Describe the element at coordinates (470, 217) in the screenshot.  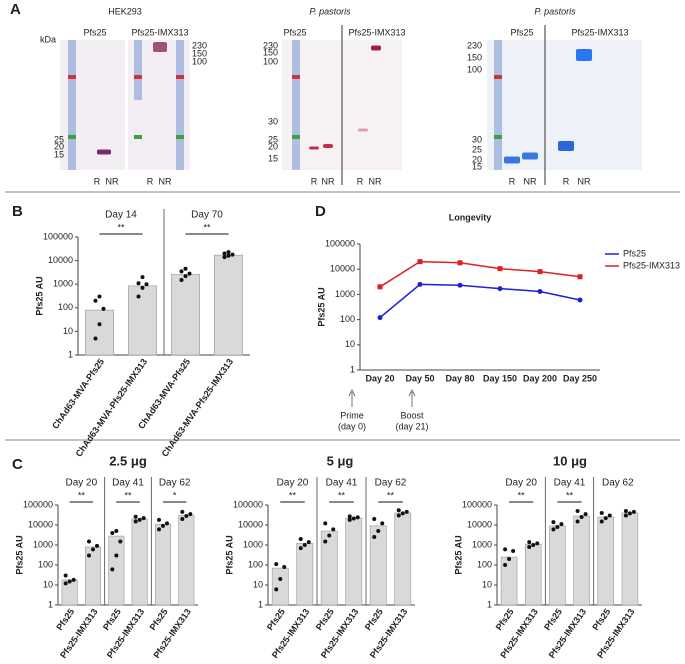
I see `chart-title: Longevity` at that location.